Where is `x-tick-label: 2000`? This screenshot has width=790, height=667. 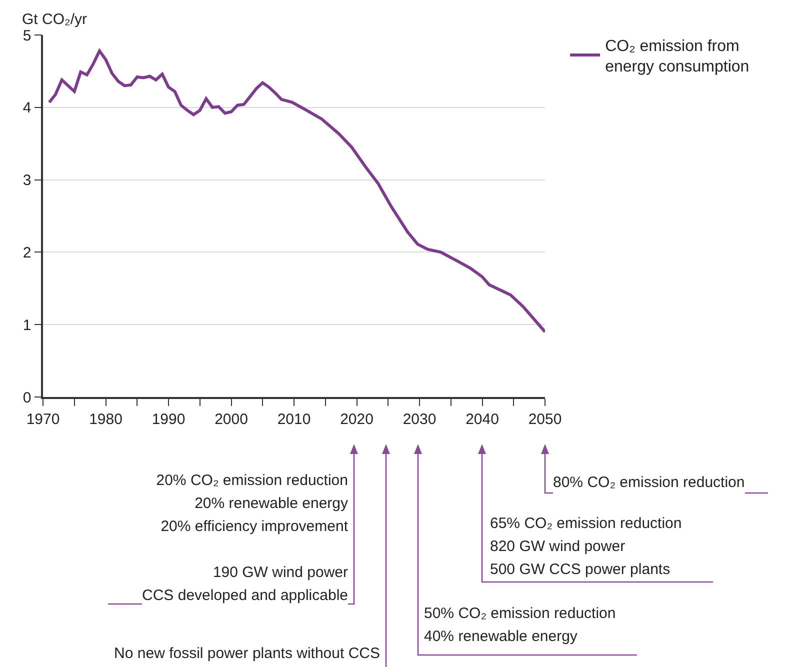
x-tick-label: 2000 is located at coordinates (231, 419).